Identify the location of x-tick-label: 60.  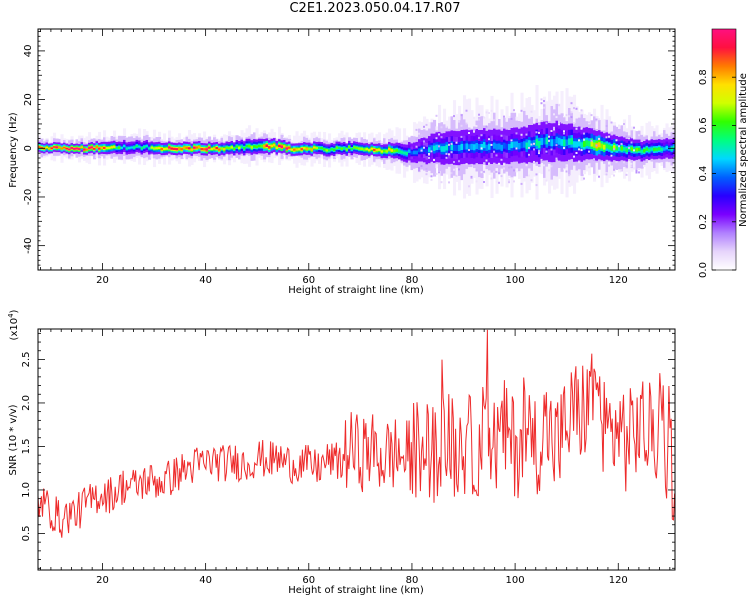
(308, 580).